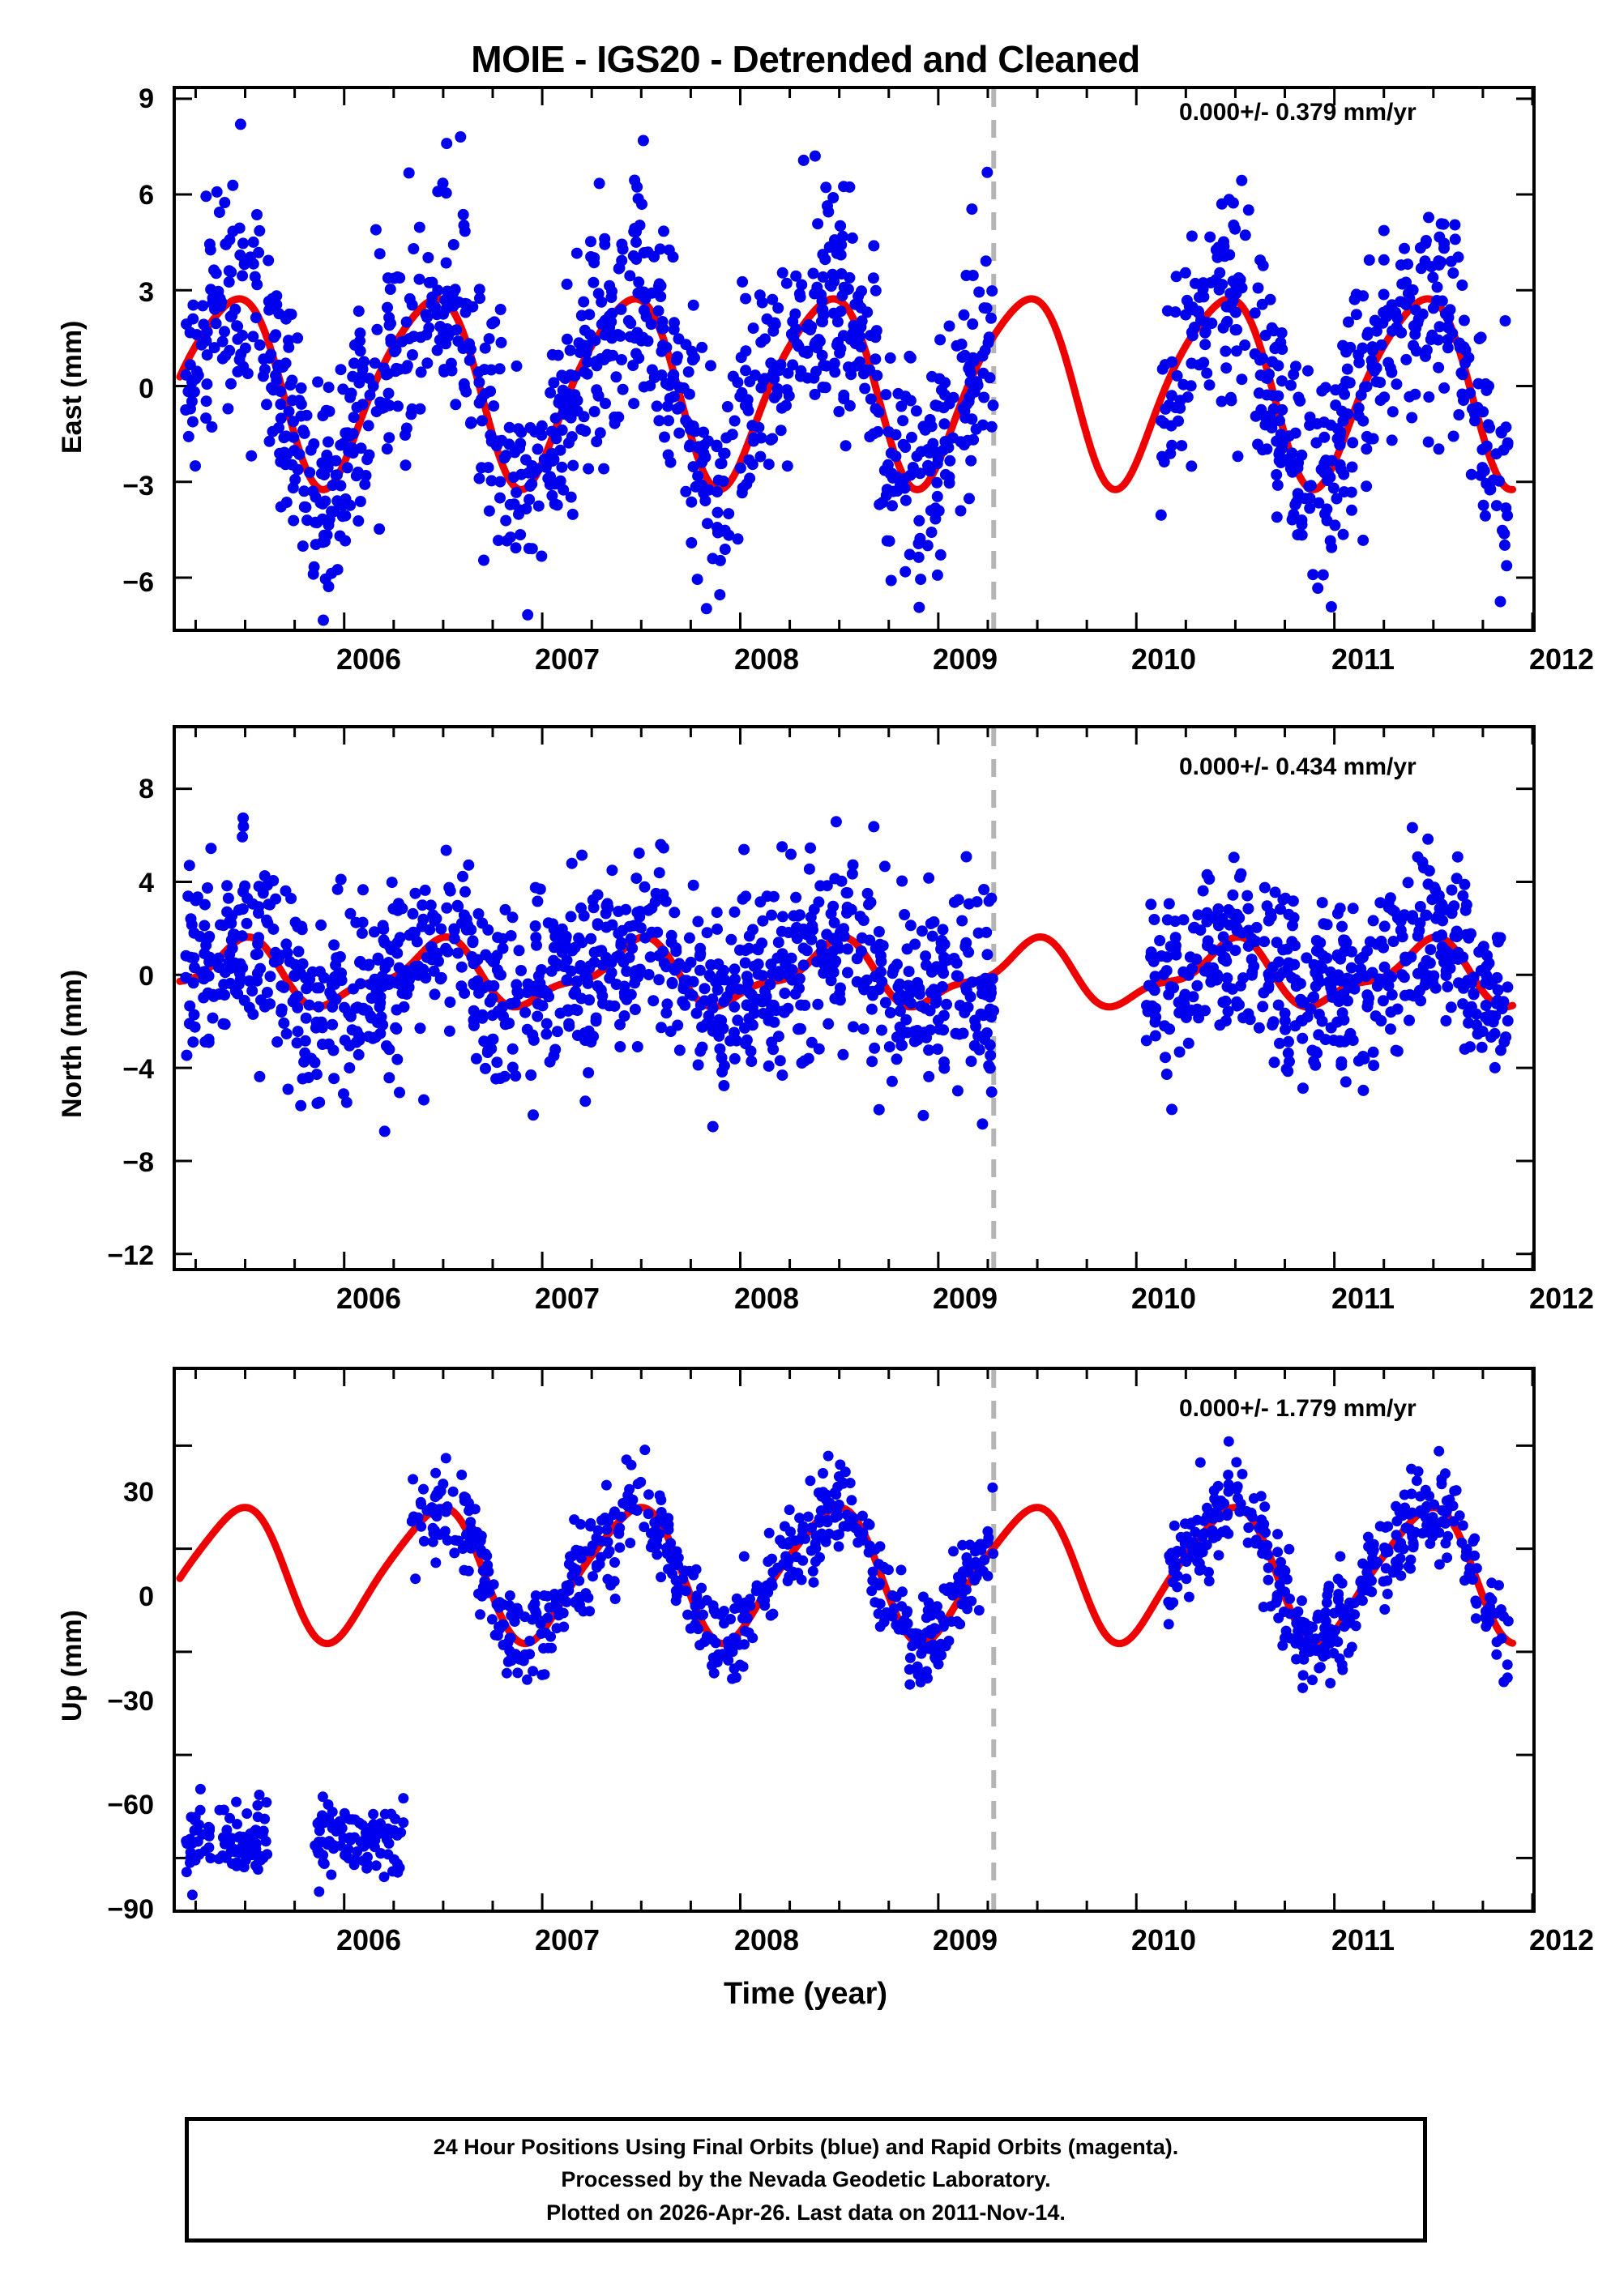 Image resolution: width=1611 pixels, height=2296 pixels. Describe the element at coordinates (146, 977) in the screenshot. I see `y-tick-north-2: 0` at that location.